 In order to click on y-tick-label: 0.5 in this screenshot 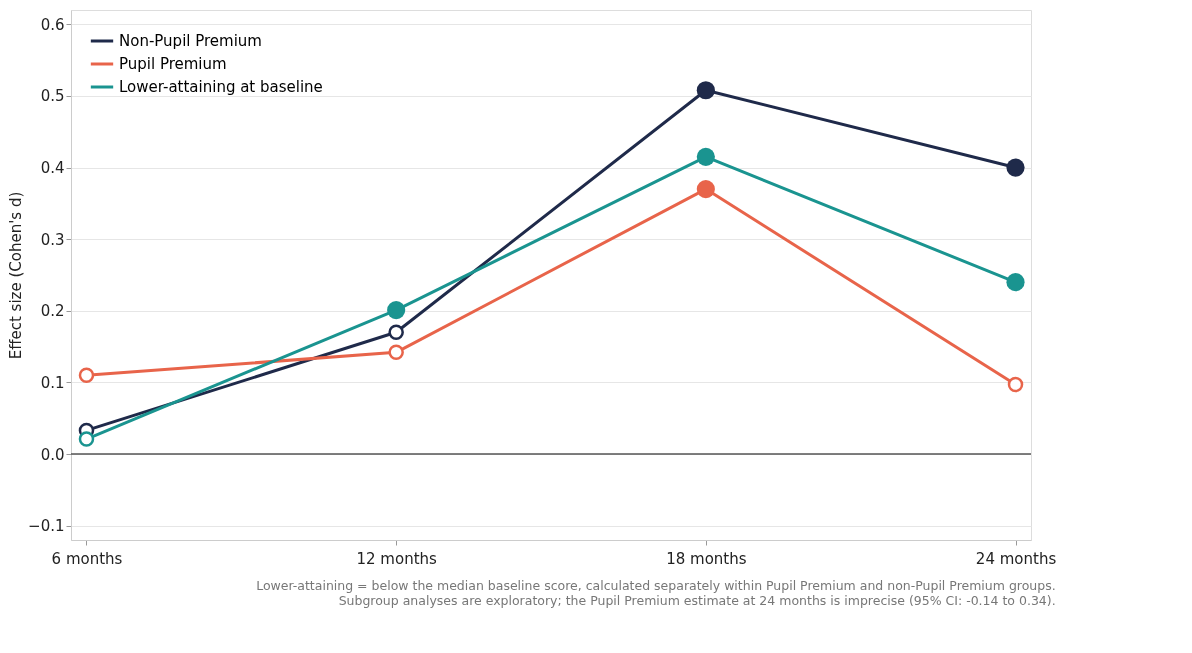, I will do `click(52, 96)`.